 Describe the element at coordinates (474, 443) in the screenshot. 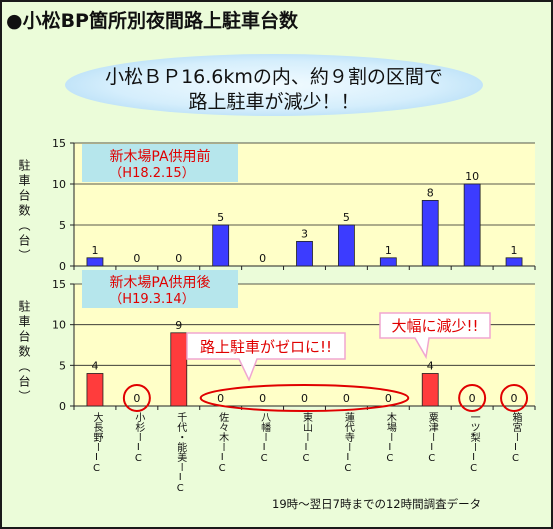

I see `category-label: 一ツ梨ーIC` at that location.